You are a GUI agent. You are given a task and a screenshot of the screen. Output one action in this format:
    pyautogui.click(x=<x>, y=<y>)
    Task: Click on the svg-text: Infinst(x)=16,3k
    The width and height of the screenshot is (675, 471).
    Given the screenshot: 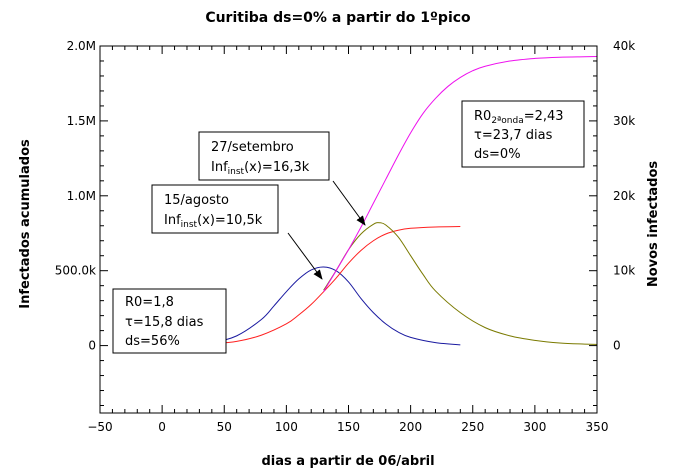 What is the action you would take?
    pyautogui.click(x=260, y=168)
    